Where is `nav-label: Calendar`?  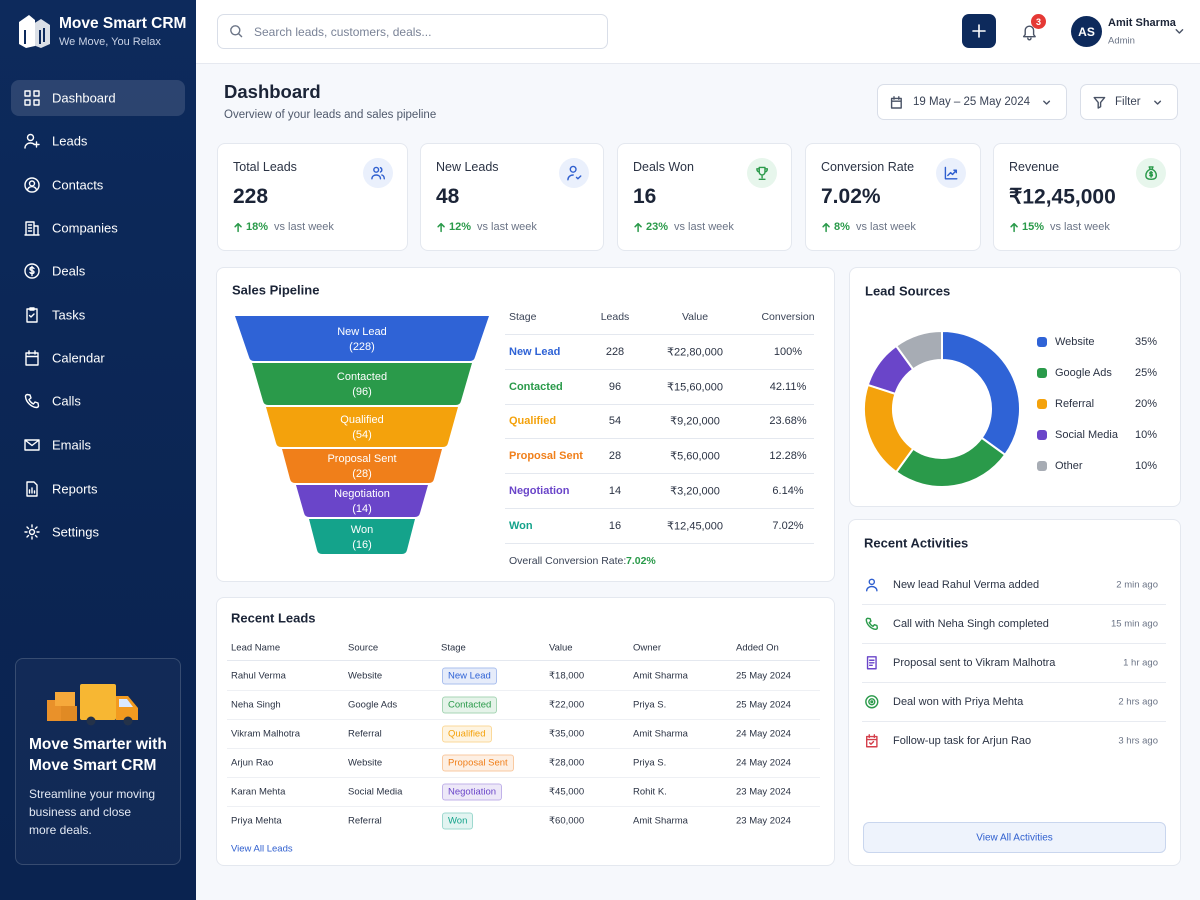
nav-label: Calendar is located at coordinates (78, 358).